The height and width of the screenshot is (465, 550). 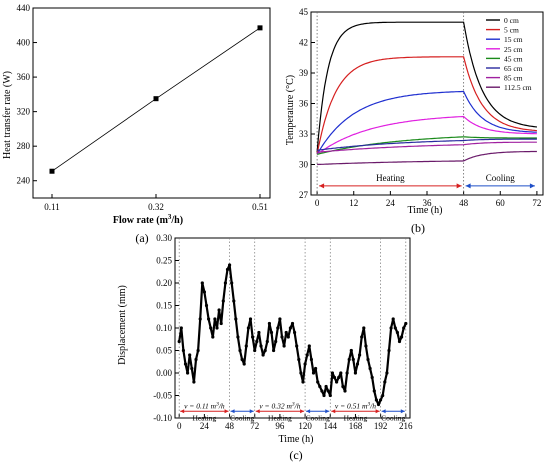 What do you see at coordinates (536, 203) in the screenshot?
I see `panel-b-x-tick-label: 72` at bounding box center [536, 203].